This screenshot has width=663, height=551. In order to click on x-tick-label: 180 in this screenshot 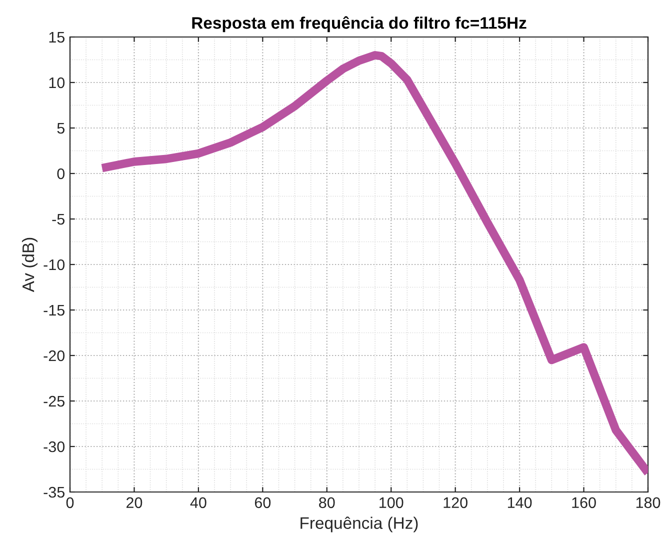, I will do `click(648, 502)`.